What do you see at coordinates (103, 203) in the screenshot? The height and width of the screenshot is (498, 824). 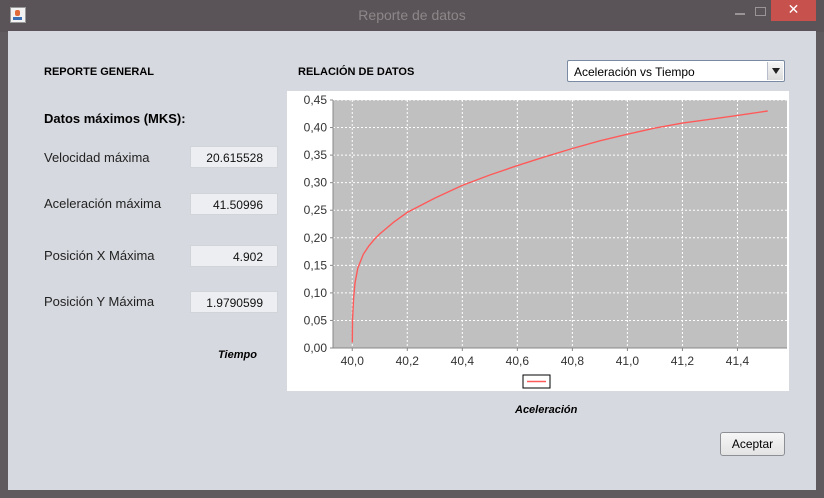 I see `max-acceleration-label: Aceleración máxima` at bounding box center [103, 203].